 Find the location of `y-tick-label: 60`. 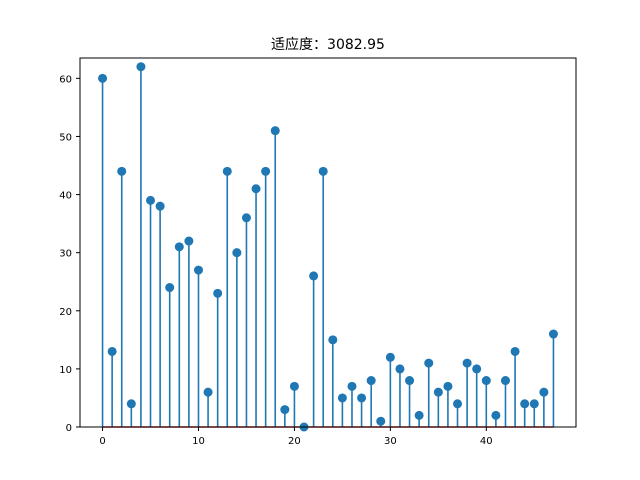

y-tick-label: 60 is located at coordinates (65, 79).